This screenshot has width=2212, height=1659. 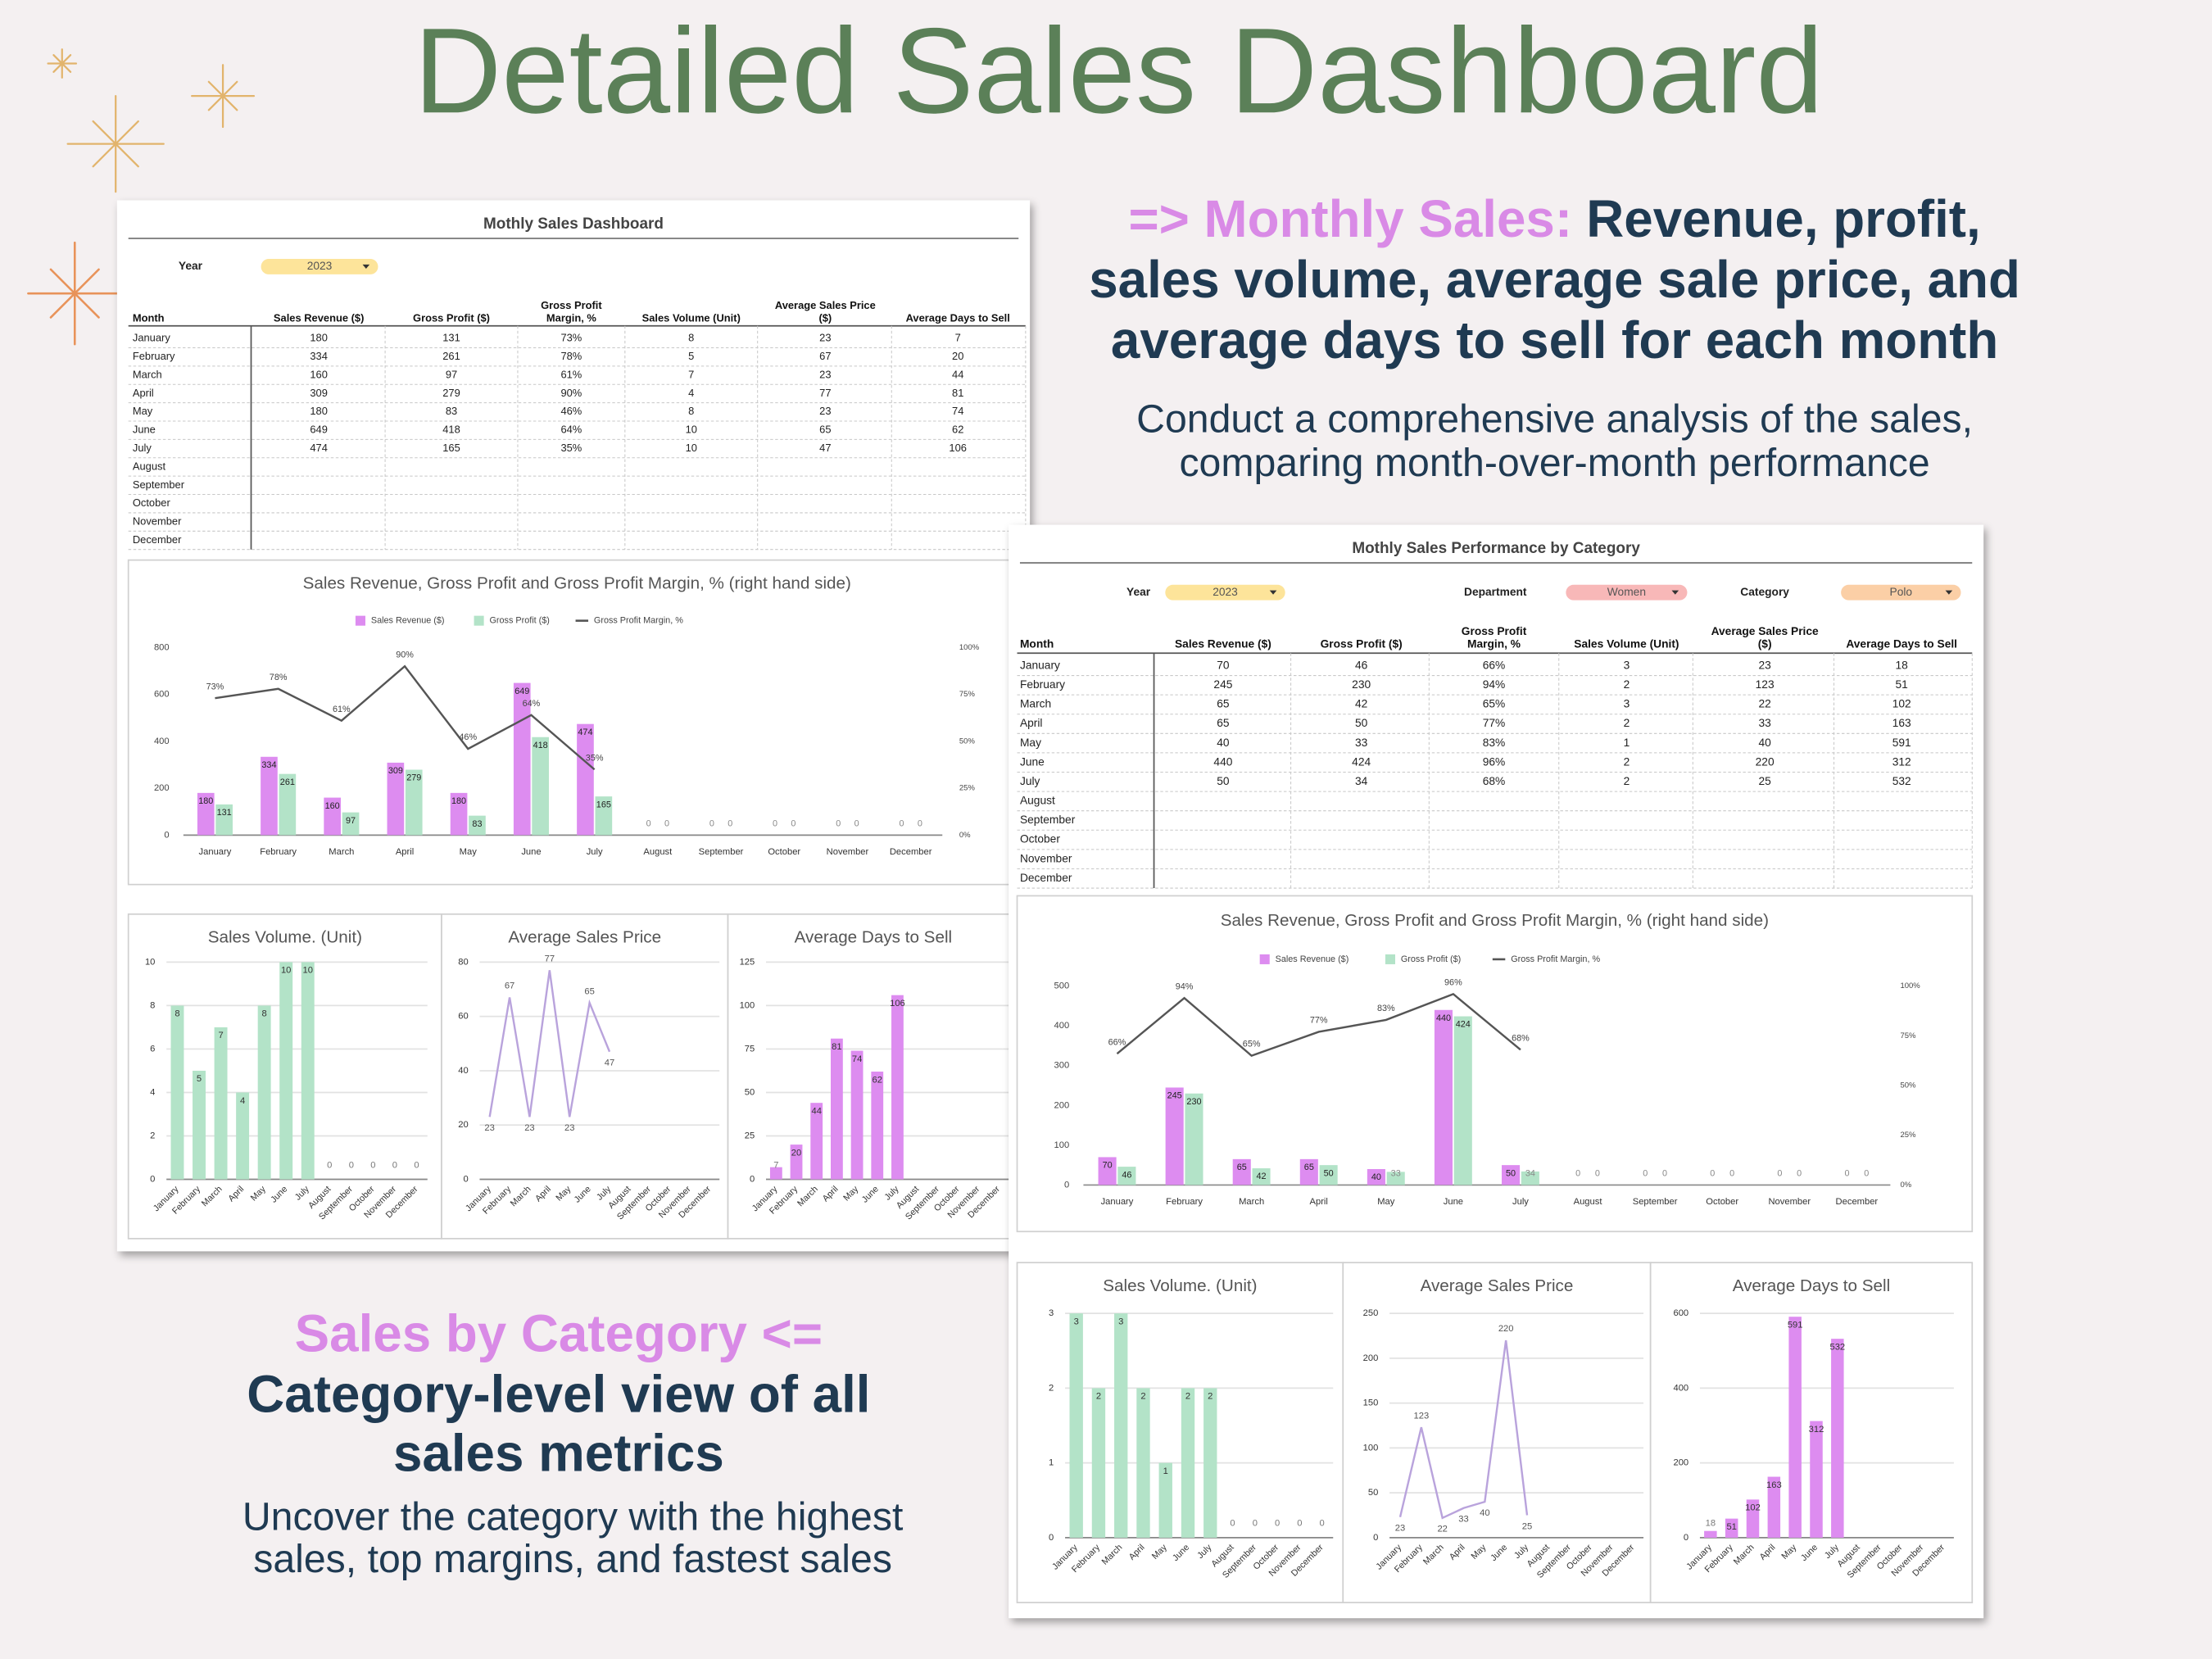 I want to click on table-cell: 65, so click(x=1223, y=723).